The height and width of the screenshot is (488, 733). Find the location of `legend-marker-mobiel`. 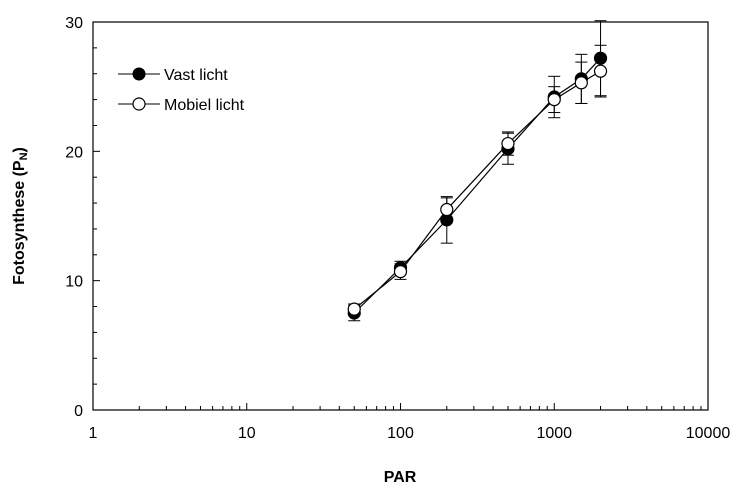

legend-marker-mobiel is located at coordinates (139, 104).